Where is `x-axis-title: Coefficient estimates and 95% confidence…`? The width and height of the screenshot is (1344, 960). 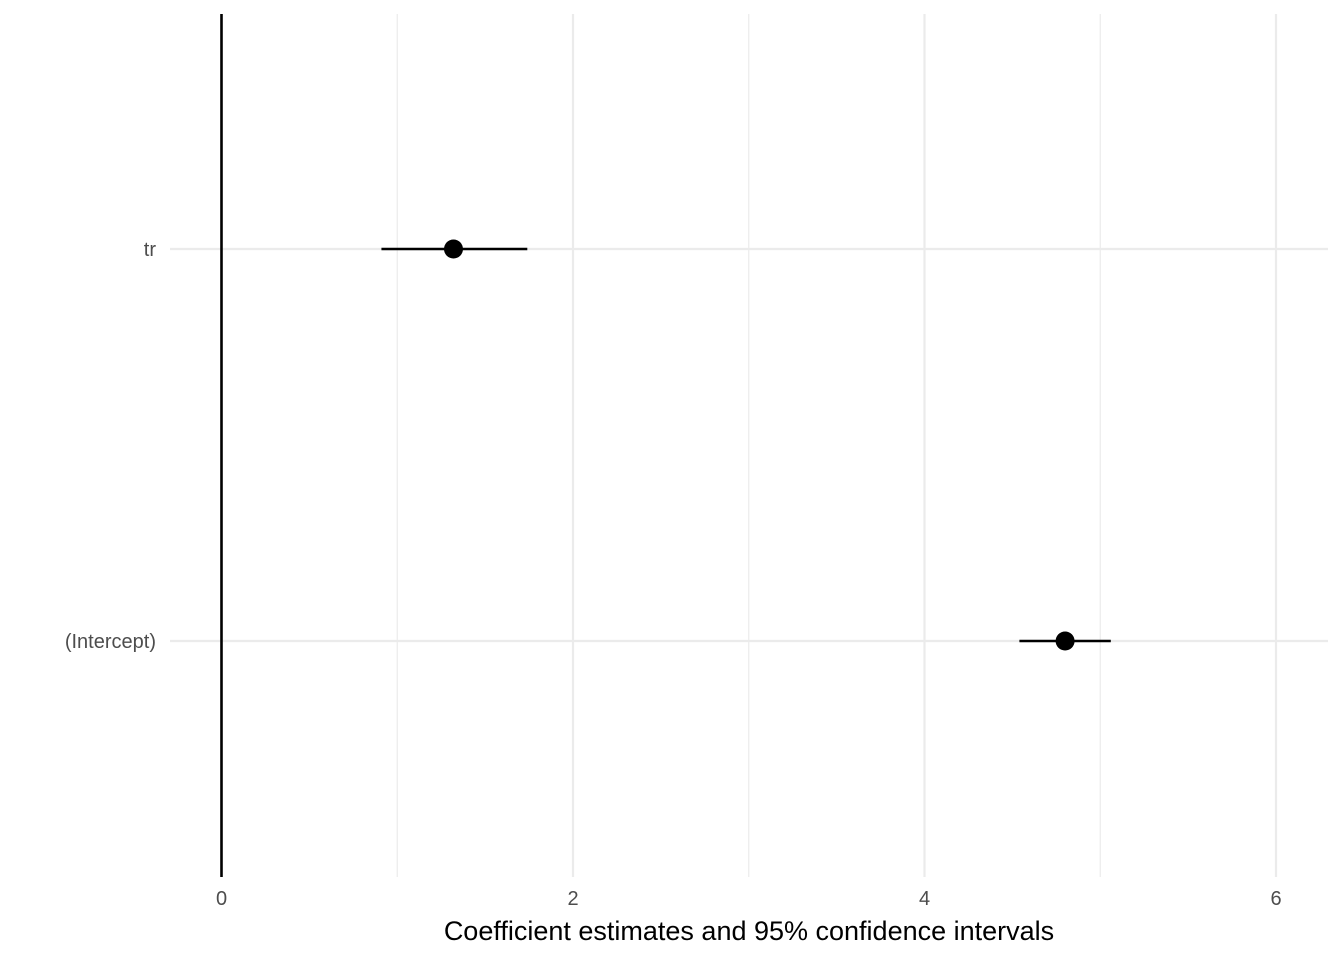
x-axis-title: Coefficient estimates and 95% confidence… is located at coordinates (749, 931).